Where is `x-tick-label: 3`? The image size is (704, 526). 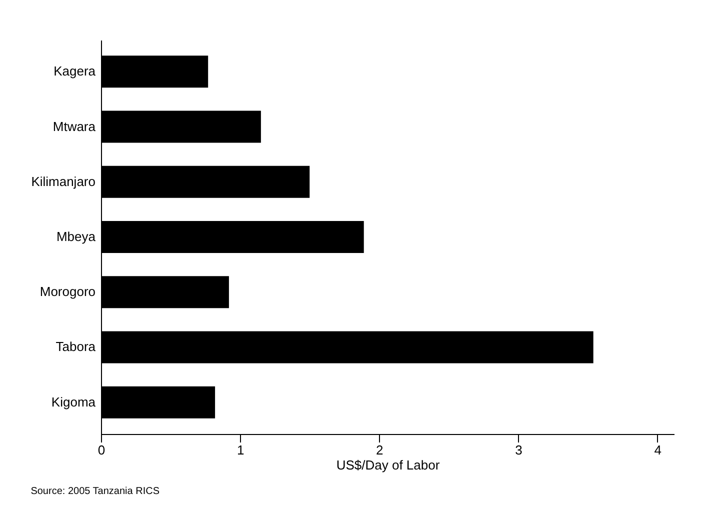 x-tick-label: 3 is located at coordinates (518, 450).